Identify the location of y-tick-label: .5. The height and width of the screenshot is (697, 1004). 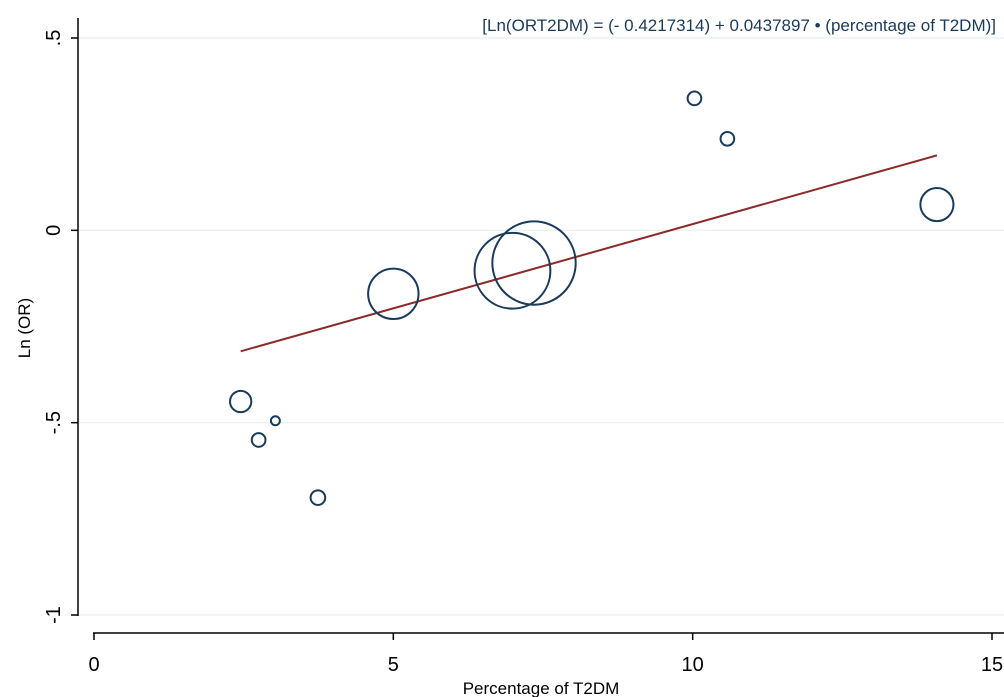
(54, 38).